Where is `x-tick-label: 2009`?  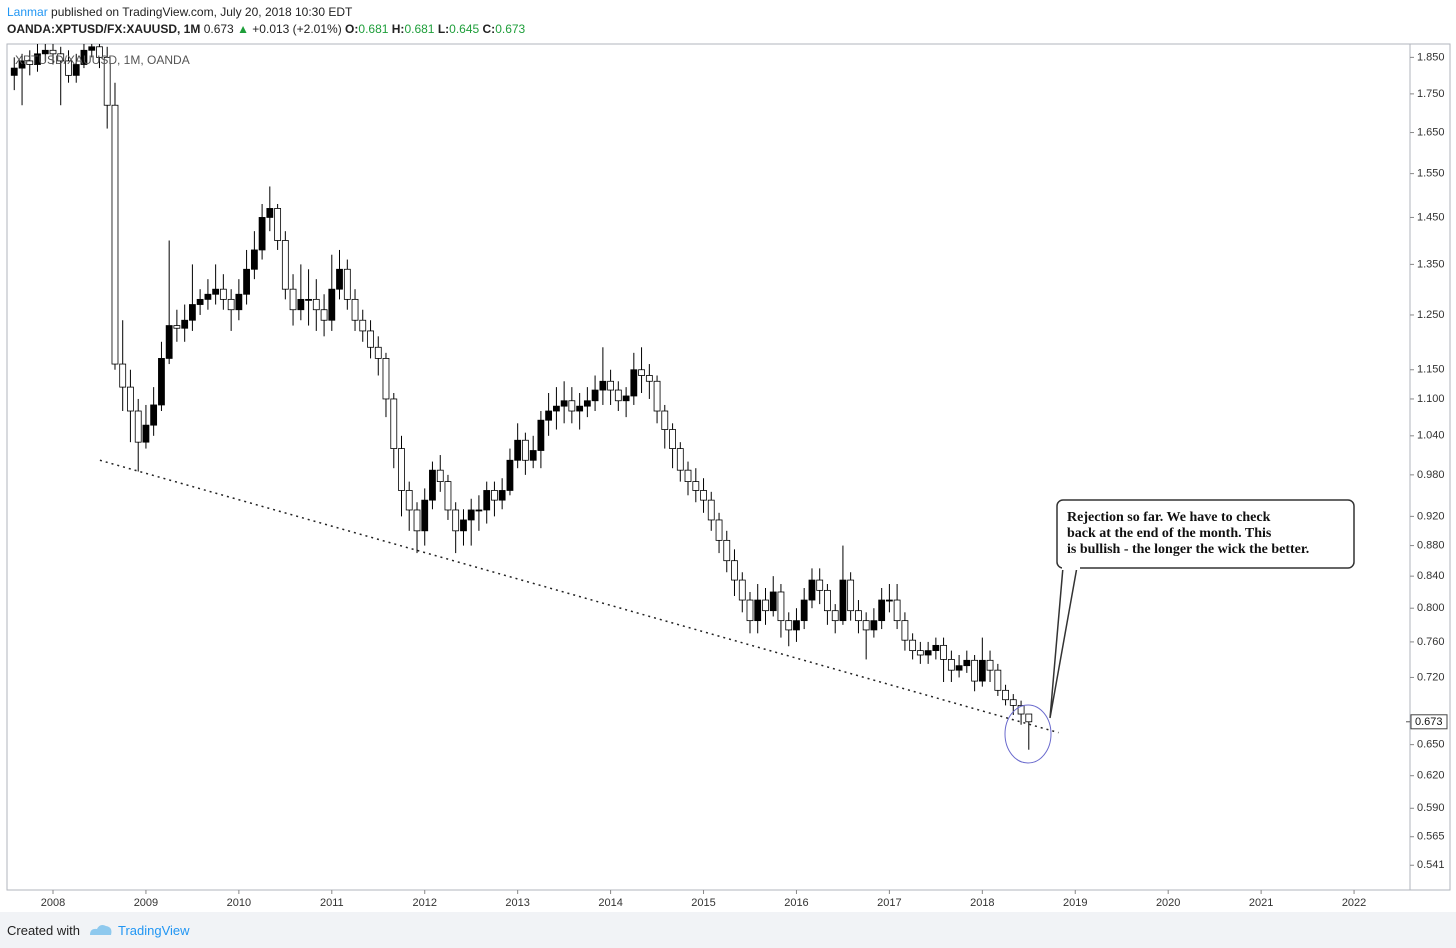
x-tick-label: 2009 is located at coordinates (146, 903).